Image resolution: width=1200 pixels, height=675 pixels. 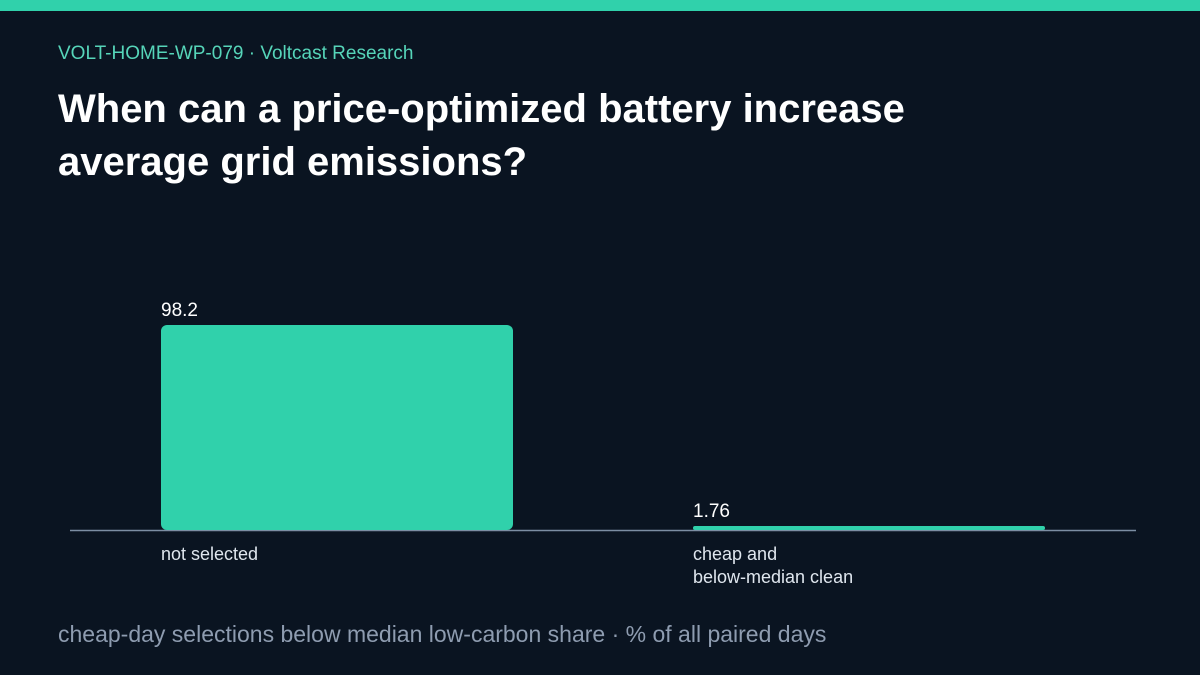 I want to click on accent-top-bar, so click(x=600, y=5).